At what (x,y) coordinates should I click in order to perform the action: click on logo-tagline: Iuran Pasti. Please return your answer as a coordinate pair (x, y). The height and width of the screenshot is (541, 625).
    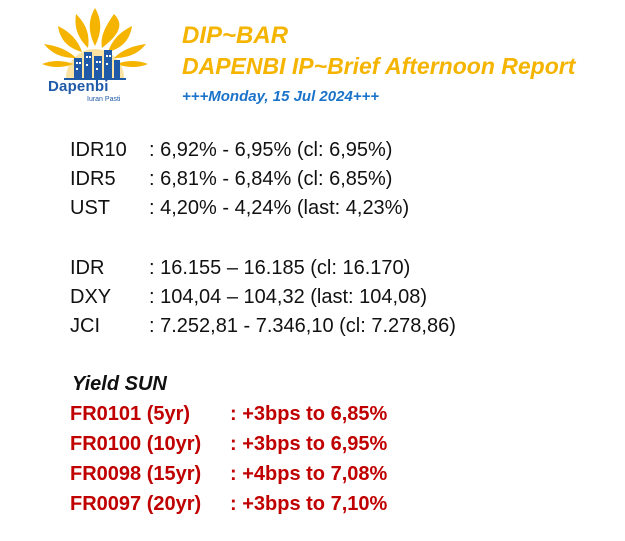
    Looking at the image, I should click on (104, 99).